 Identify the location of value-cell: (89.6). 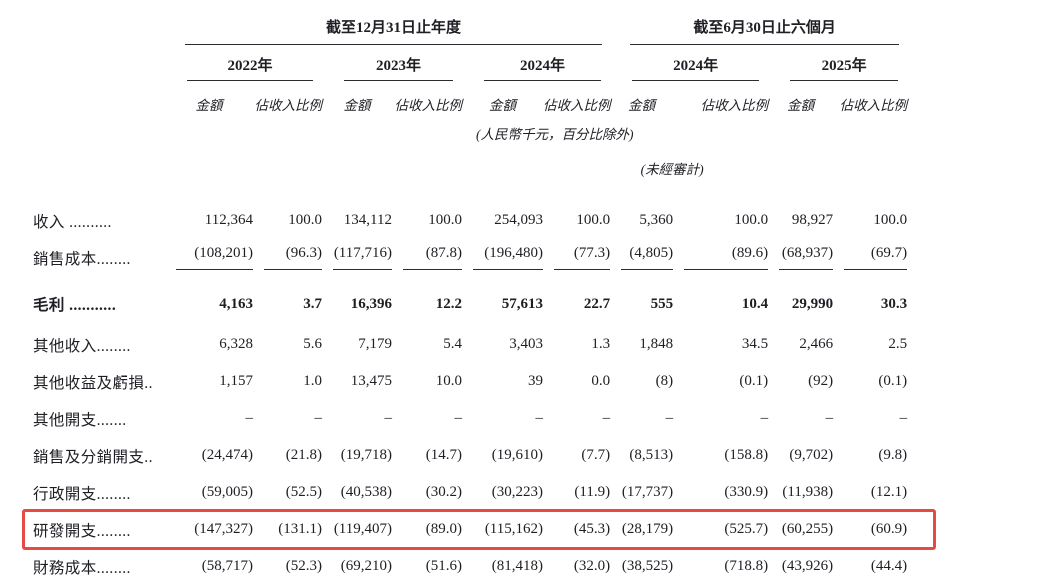
(721, 257).